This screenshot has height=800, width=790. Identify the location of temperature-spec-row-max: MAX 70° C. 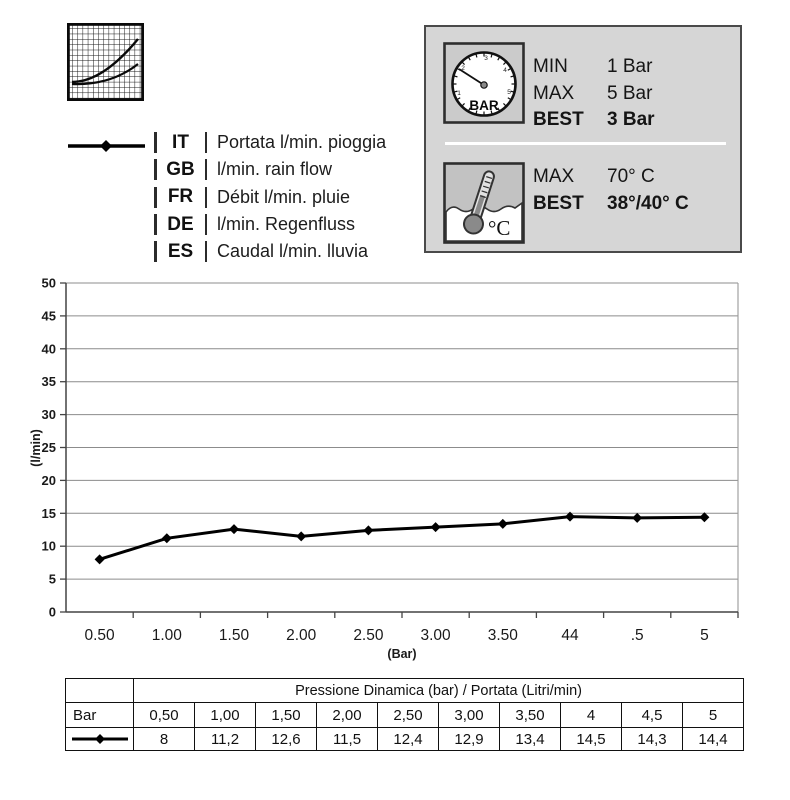
(611, 177).